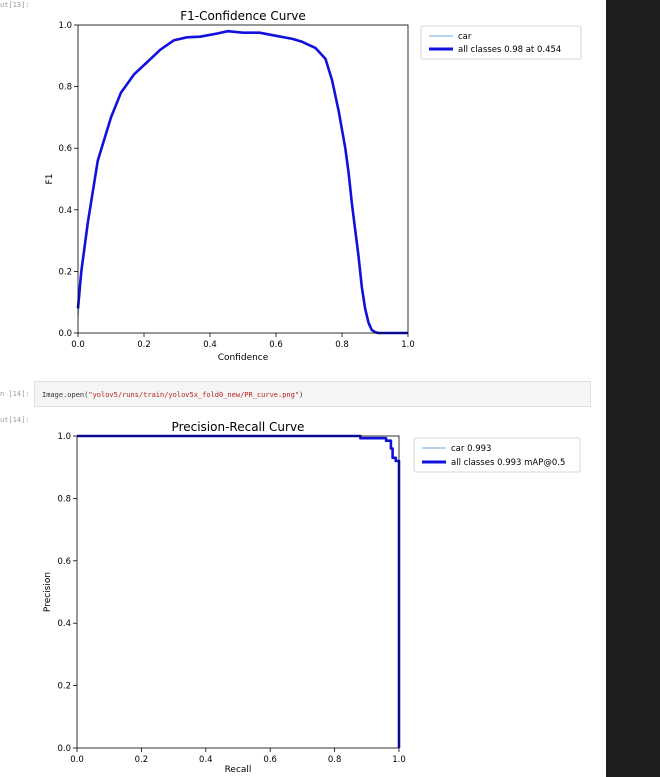 Image resolution: width=660 pixels, height=777 pixels. I want to click on code-suffix: ), so click(301, 395).